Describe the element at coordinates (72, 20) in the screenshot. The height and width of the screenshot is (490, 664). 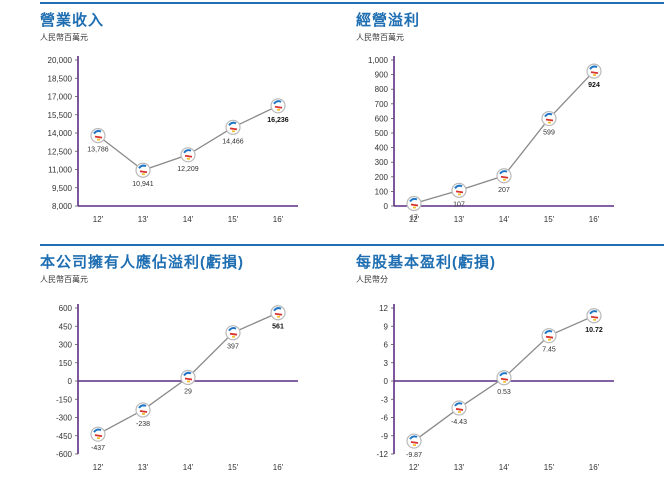
I see `chart-title: 營業收入` at that location.